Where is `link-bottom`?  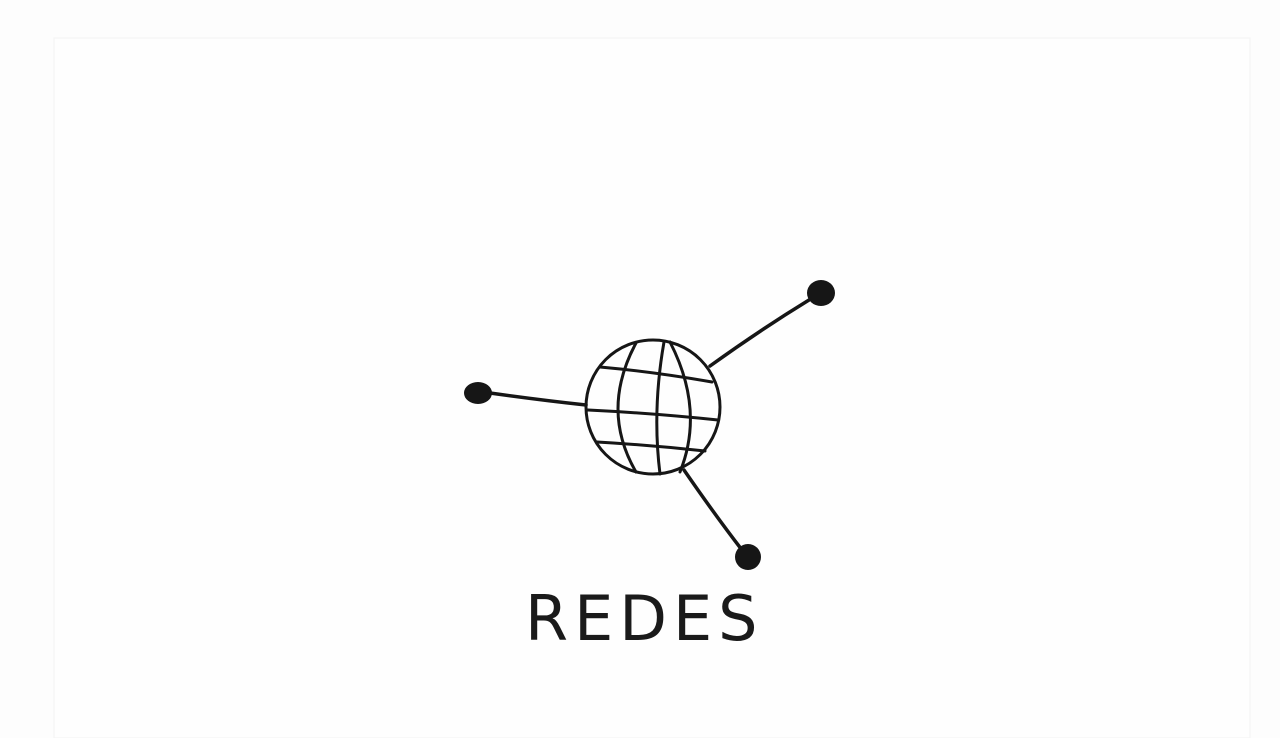
link-bottom is located at coordinates (713, 510).